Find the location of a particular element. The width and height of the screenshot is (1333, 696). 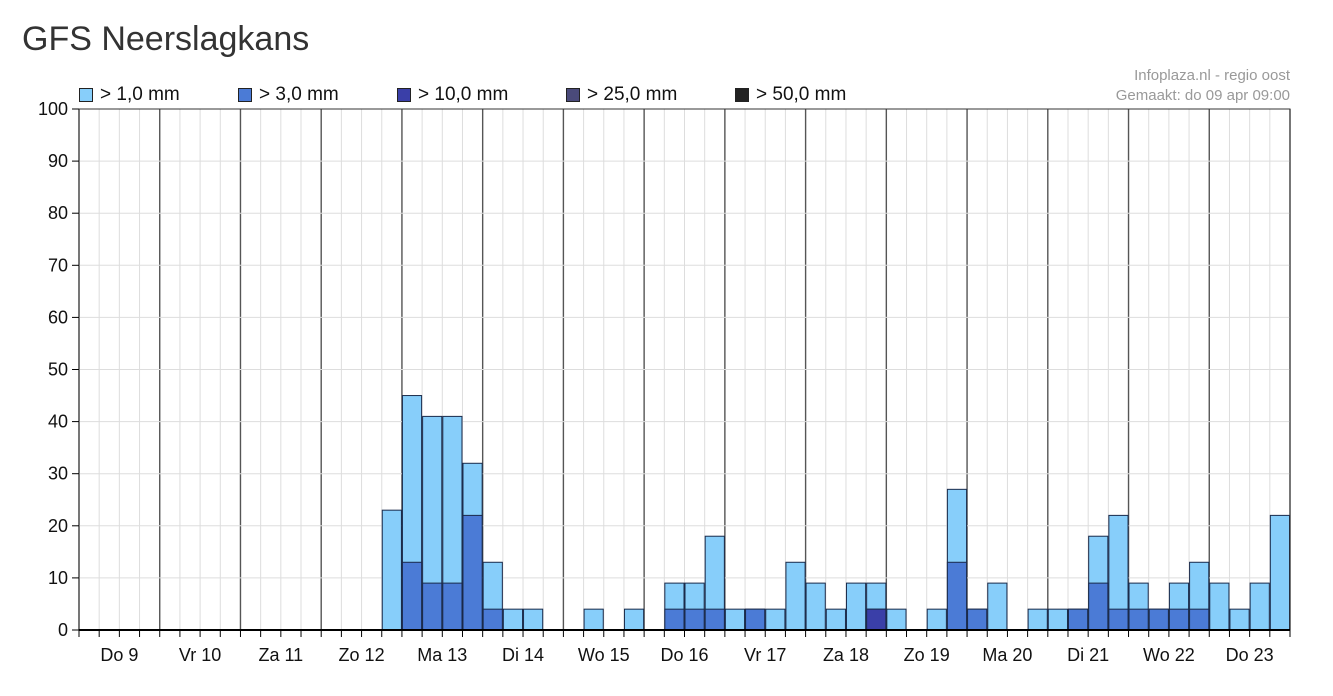

x-day-label-11: Ma 20 is located at coordinates (1007, 655).